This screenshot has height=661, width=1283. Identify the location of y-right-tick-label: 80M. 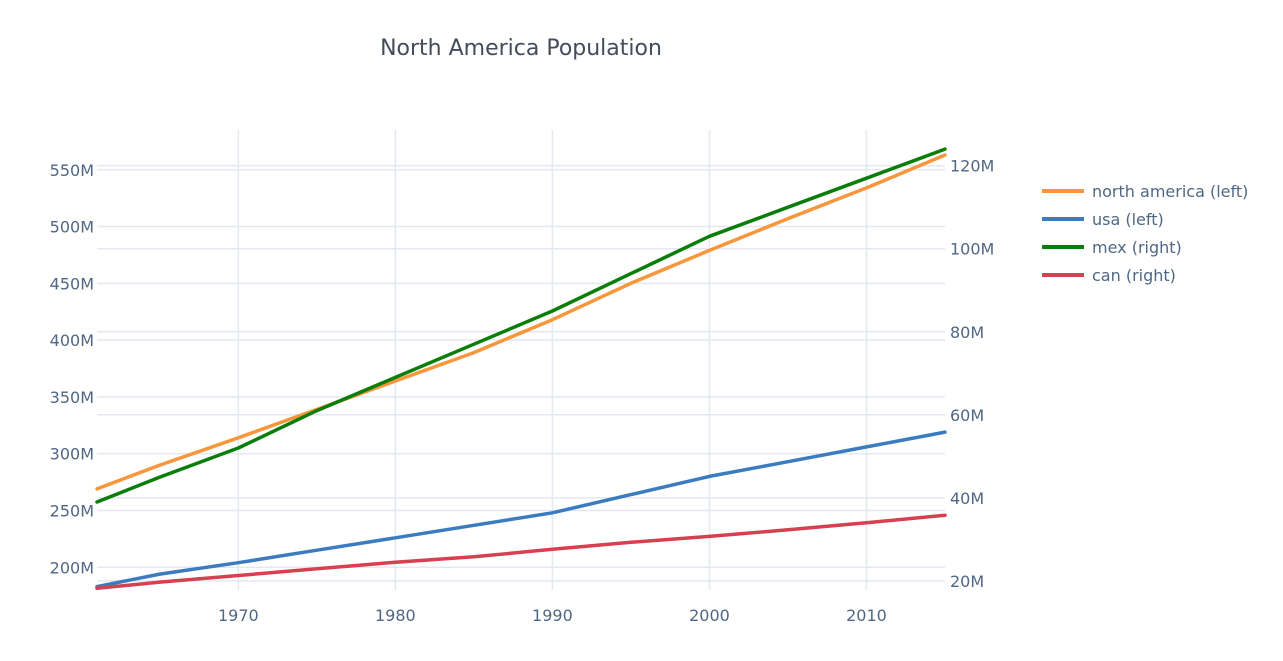
(967, 332).